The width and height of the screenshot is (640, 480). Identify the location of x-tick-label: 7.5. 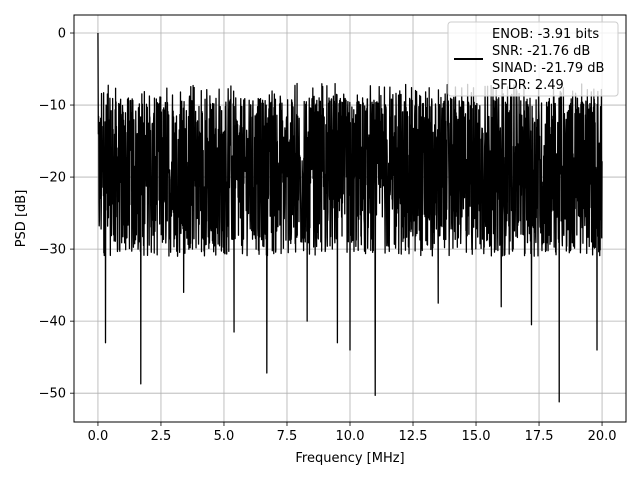
(287, 436).